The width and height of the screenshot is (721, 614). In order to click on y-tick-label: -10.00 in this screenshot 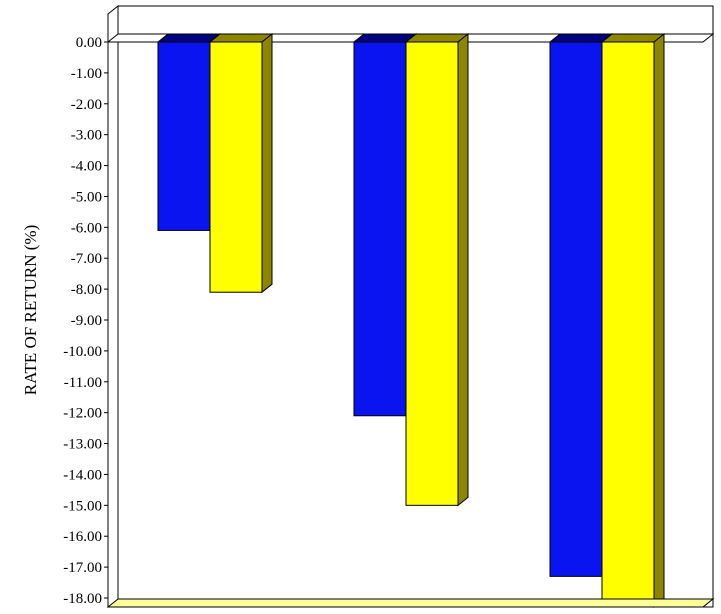, I will do `click(82, 352)`.